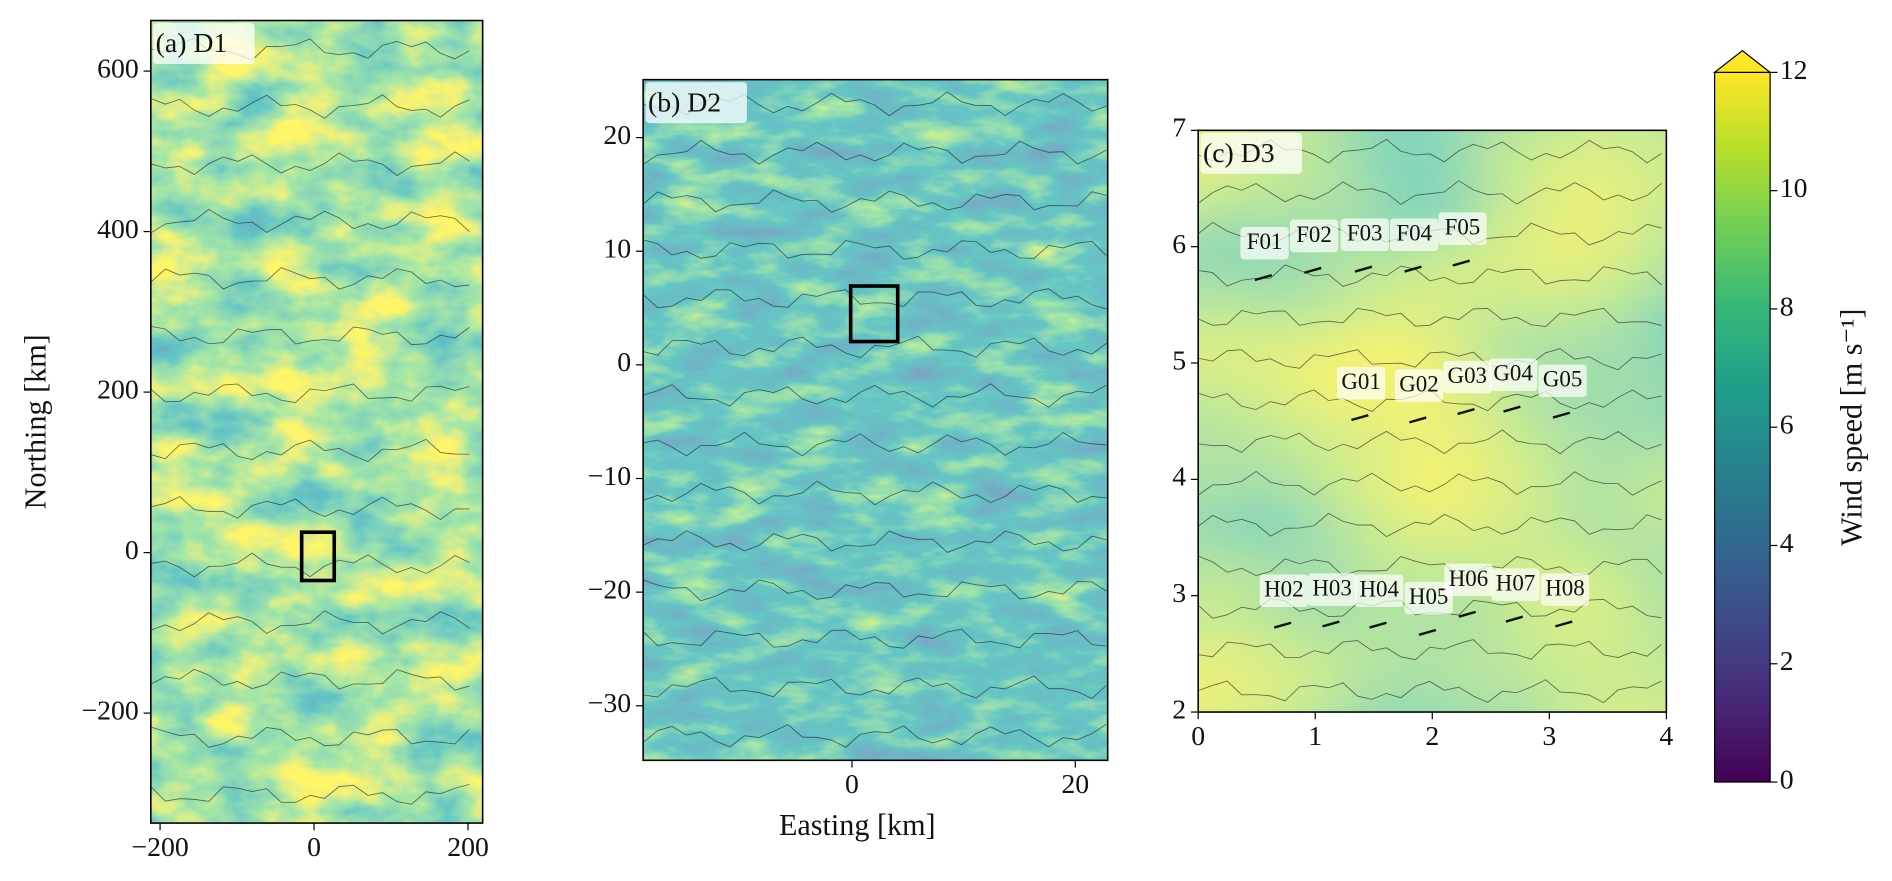 This screenshot has height=881, width=1892. Describe the element at coordinates (1075, 784) in the screenshot. I see `x-tick-label: 20` at that location.